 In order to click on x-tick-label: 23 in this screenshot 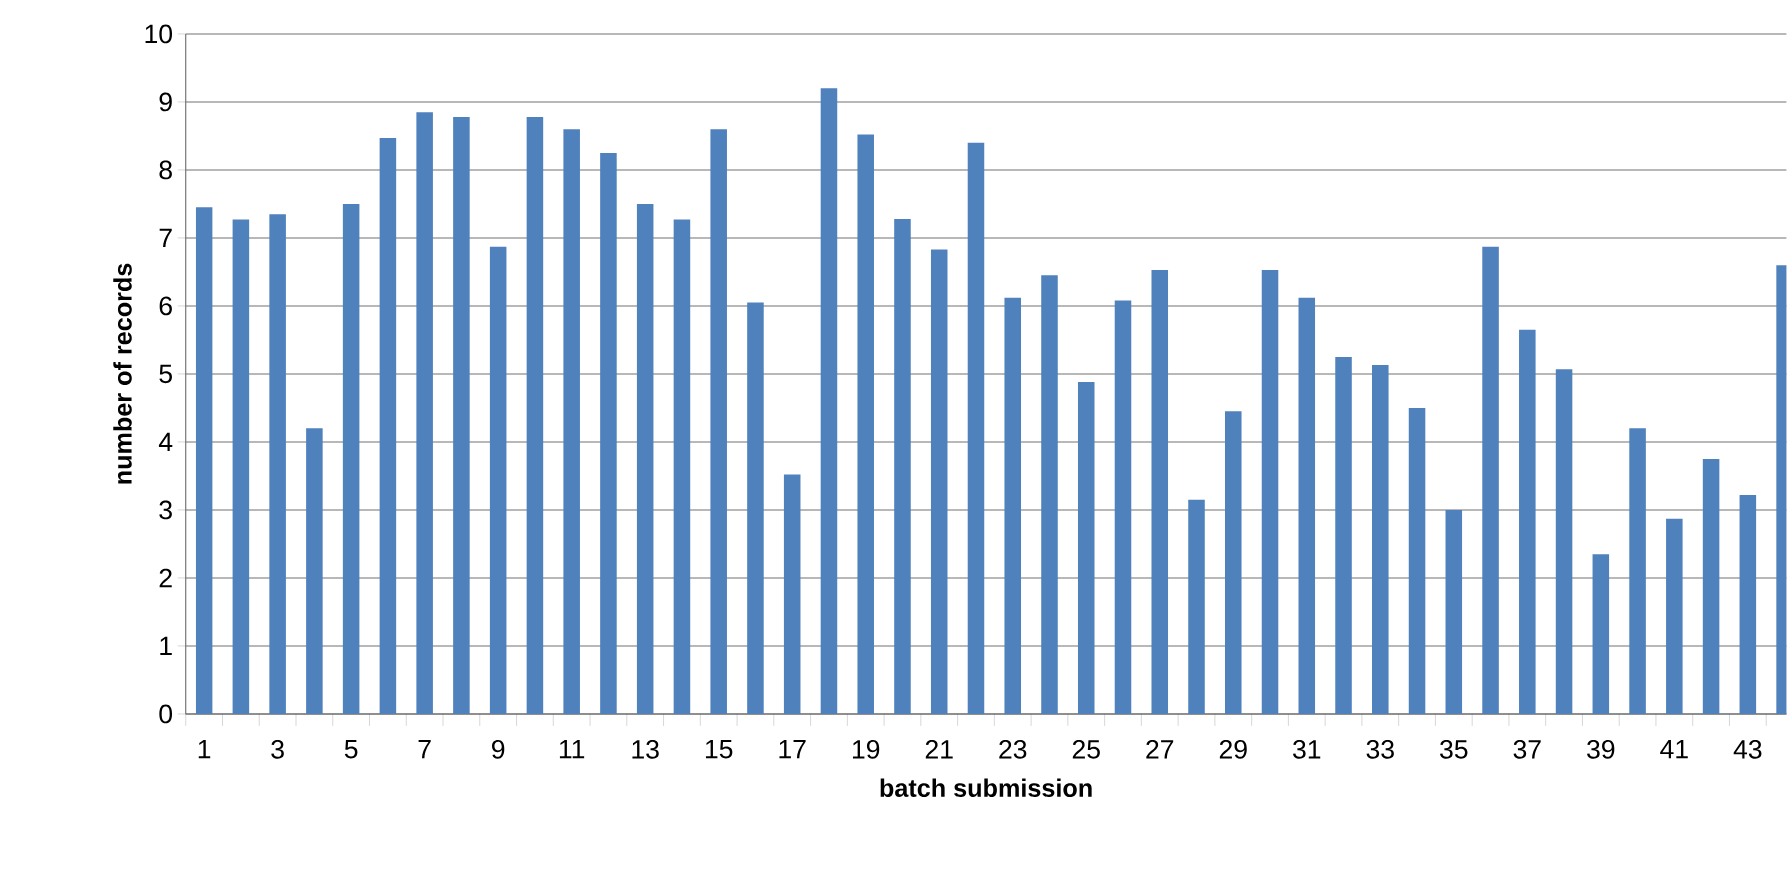, I will do `click(1013, 749)`.